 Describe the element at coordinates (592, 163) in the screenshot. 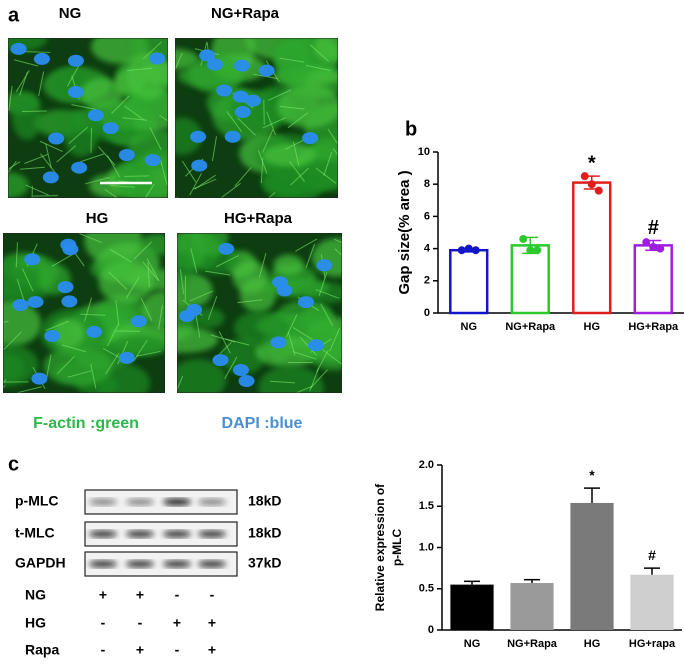

I see `significance-mark: *` at that location.